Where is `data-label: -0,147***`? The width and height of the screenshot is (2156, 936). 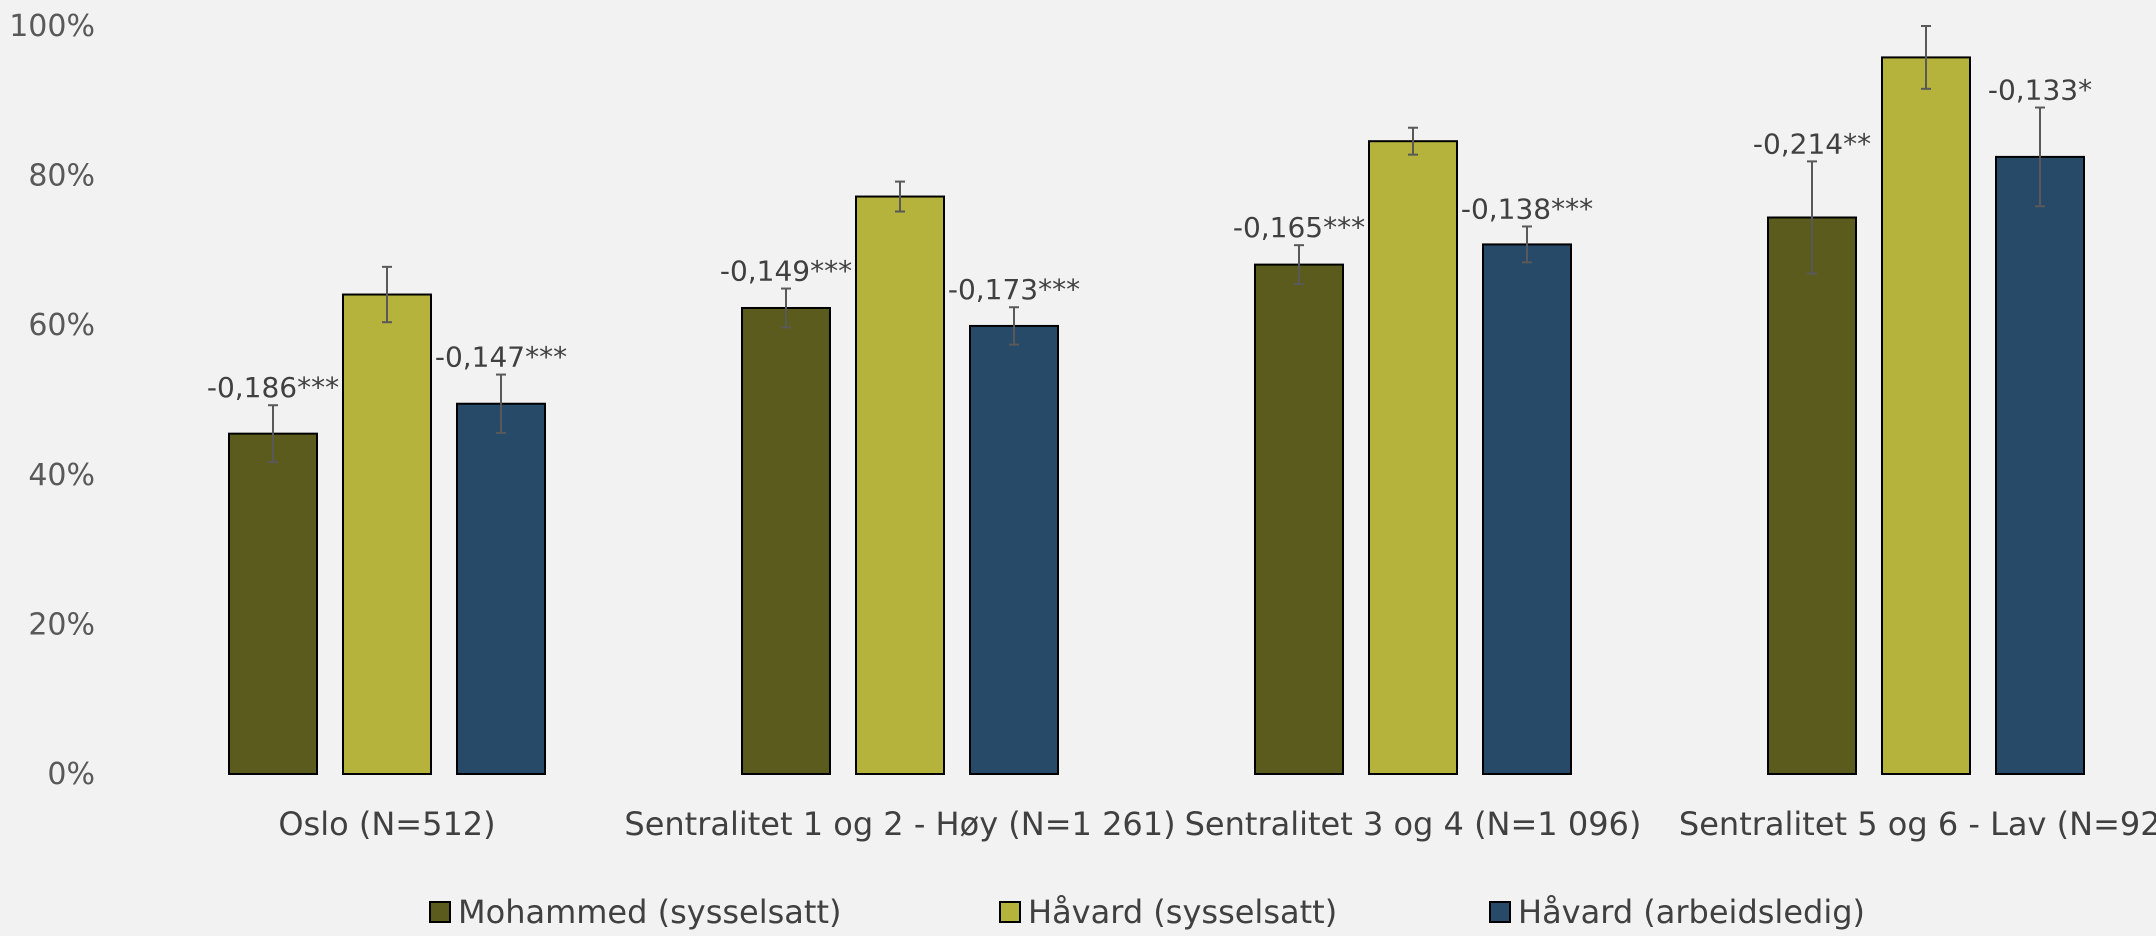 data-label: -0,147*** is located at coordinates (501, 357).